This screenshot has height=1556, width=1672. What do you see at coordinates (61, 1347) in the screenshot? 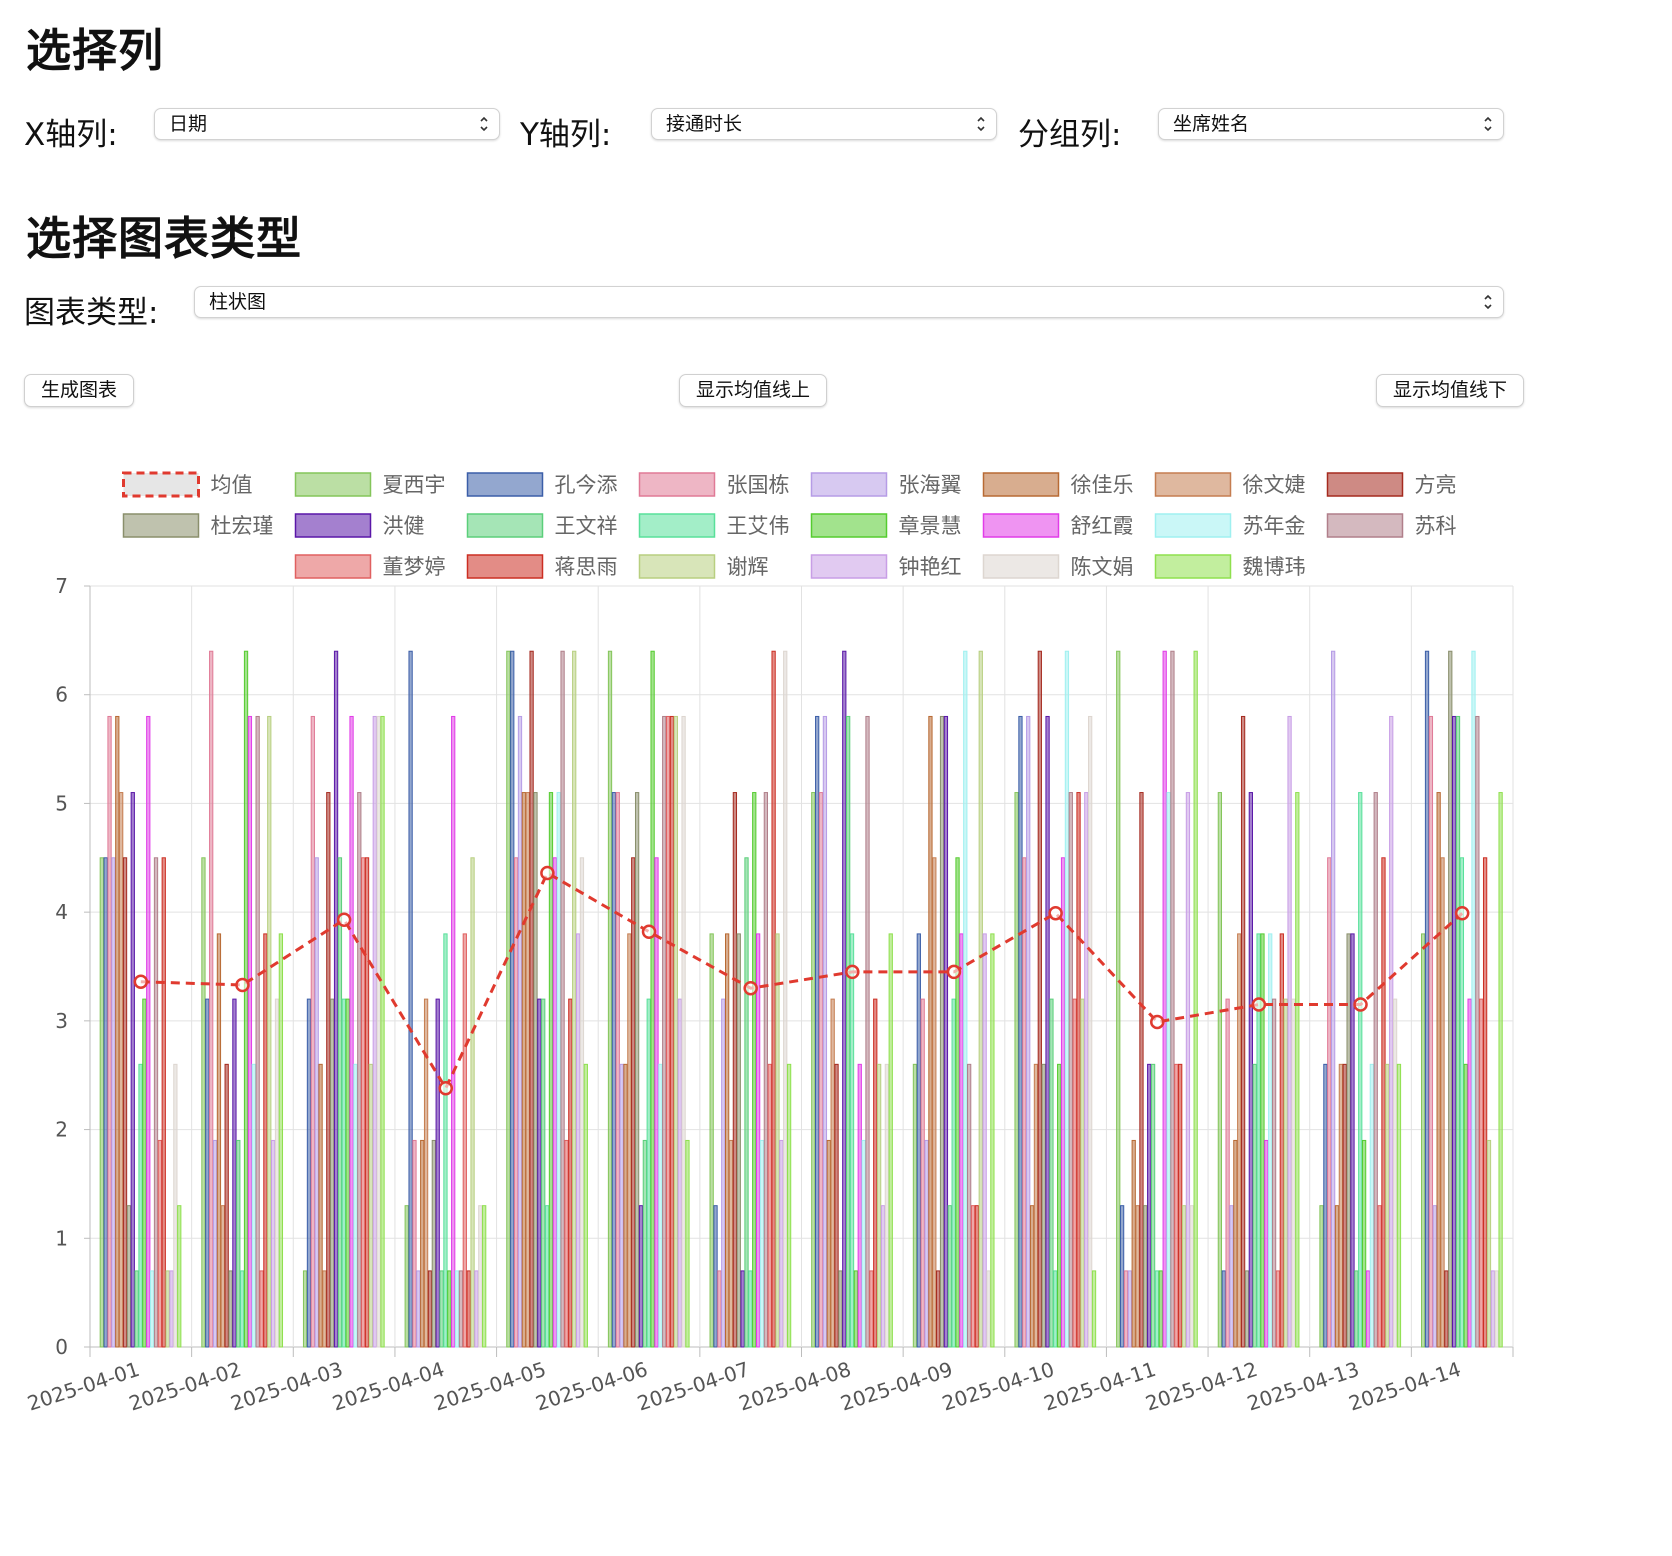
I see `y-tick-label: 0` at bounding box center [61, 1347].